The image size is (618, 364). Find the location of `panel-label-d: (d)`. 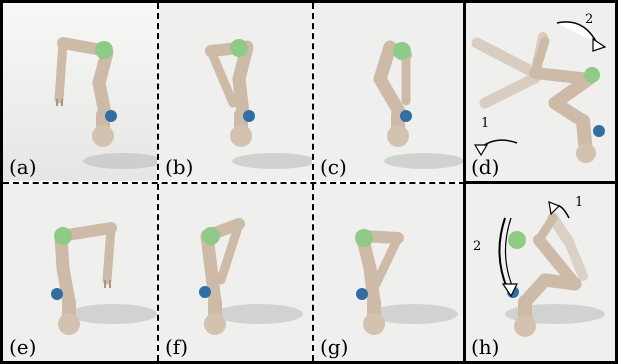

panel-label-d: (d) is located at coordinates (485, 167).